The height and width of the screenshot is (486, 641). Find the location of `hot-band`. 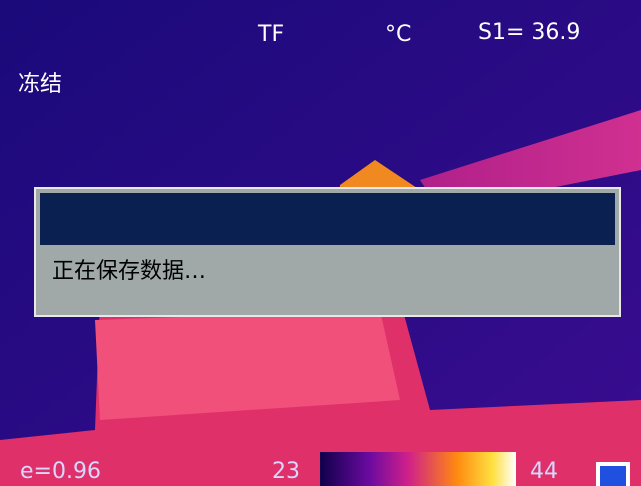

hot-band is located at coordinates (530, 160).